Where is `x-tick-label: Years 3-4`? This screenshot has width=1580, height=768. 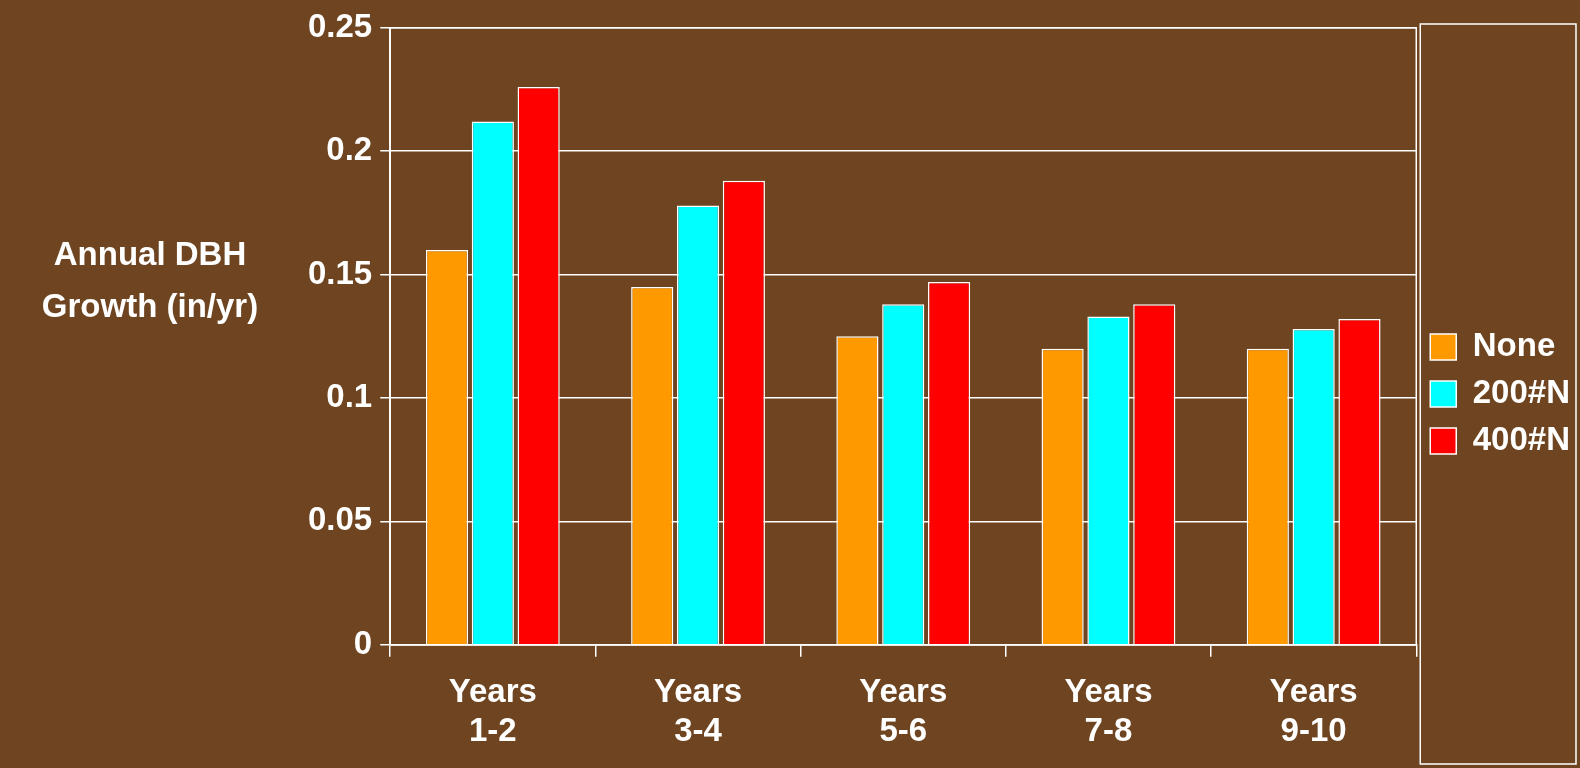
x-tick-label: Years 3-4 is located at coordinates (698, 710).